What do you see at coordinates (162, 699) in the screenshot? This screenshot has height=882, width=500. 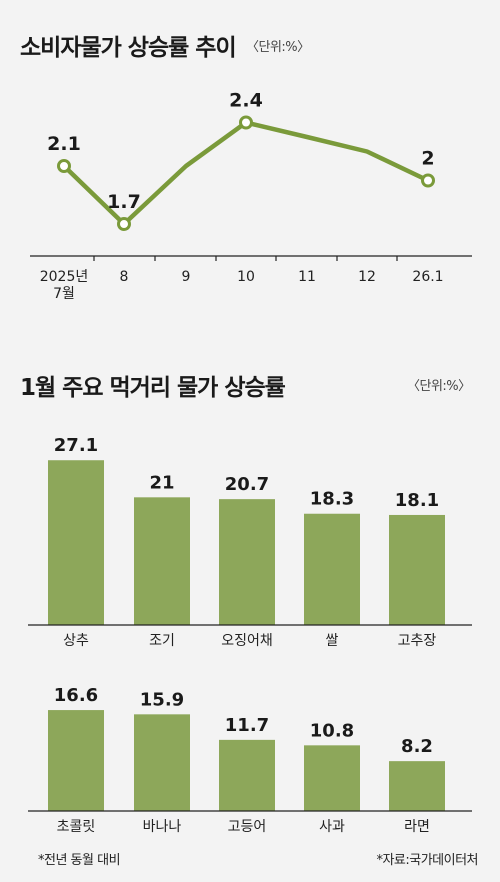 I see `bar-data-label: 15.9` at bounding box center [162, 699].